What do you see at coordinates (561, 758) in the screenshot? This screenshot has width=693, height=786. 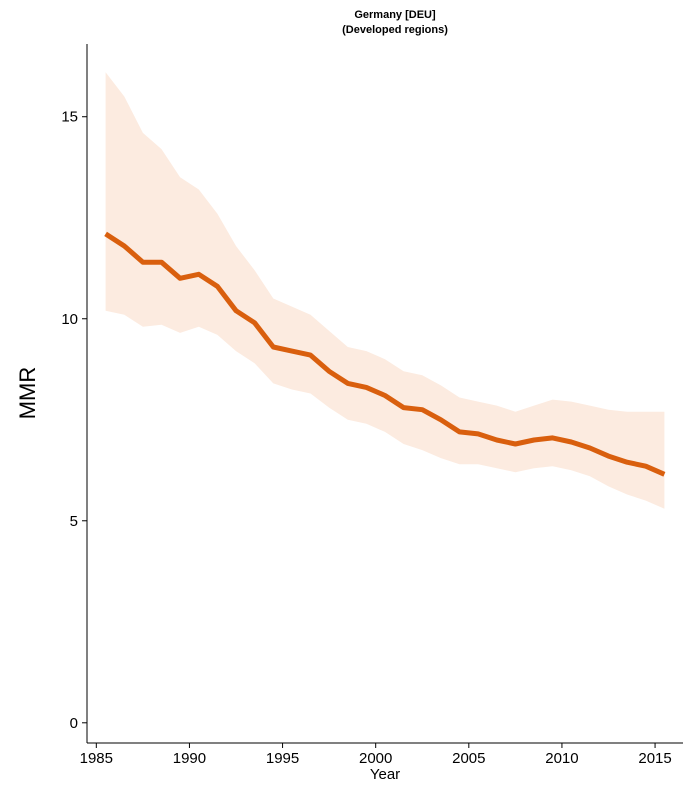 I see `x-tick-label: 2010` at bounding box center [561, 758].